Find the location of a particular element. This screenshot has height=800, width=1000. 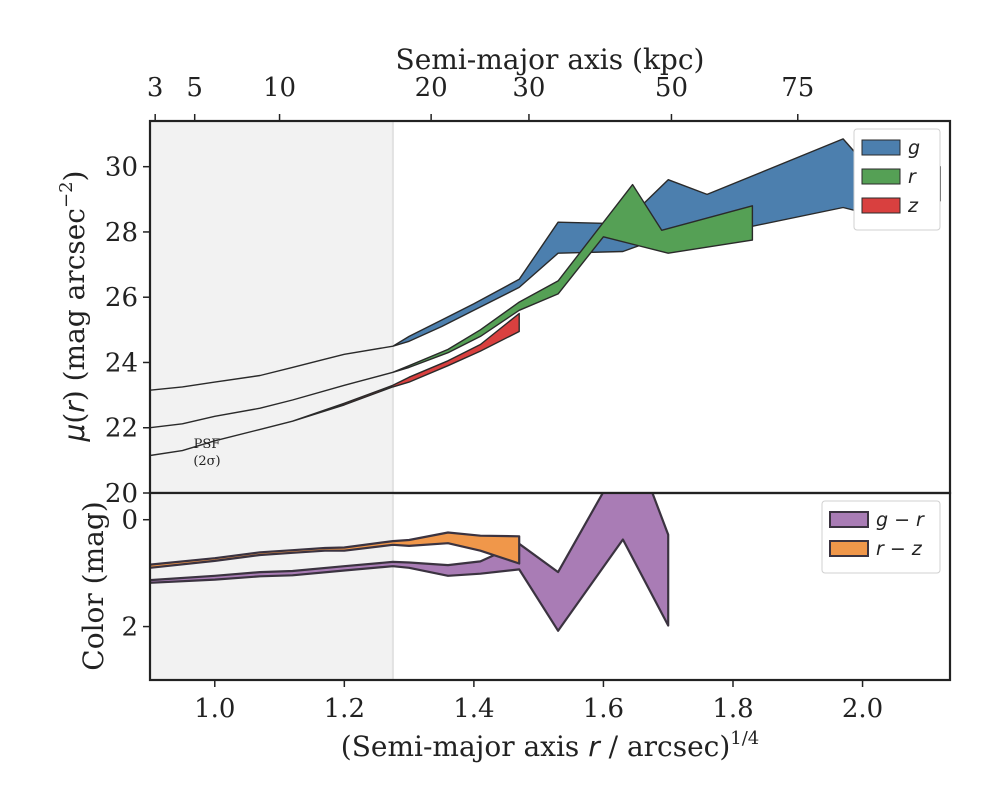

top-x-tick-label: 50 is located at coordinates (671, 88).